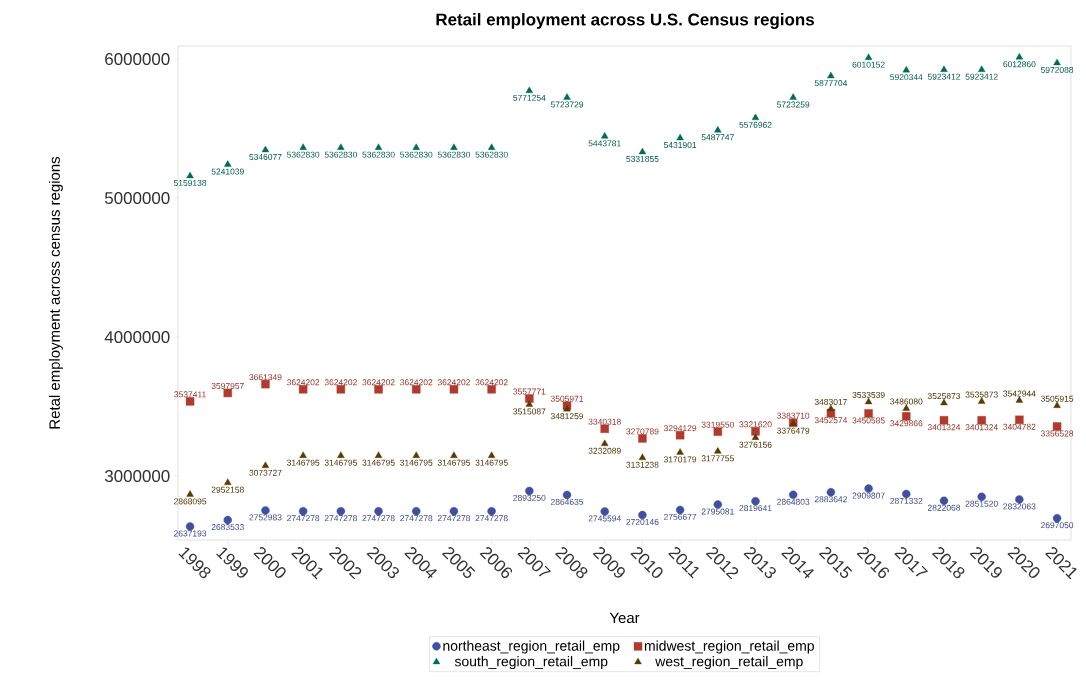 The width and height of the screenshot is (1086, 693). What do you see at coordinates (680, 145) in the screenshot?
I see `data-label: 5431901` at bounding box center [680, 145].